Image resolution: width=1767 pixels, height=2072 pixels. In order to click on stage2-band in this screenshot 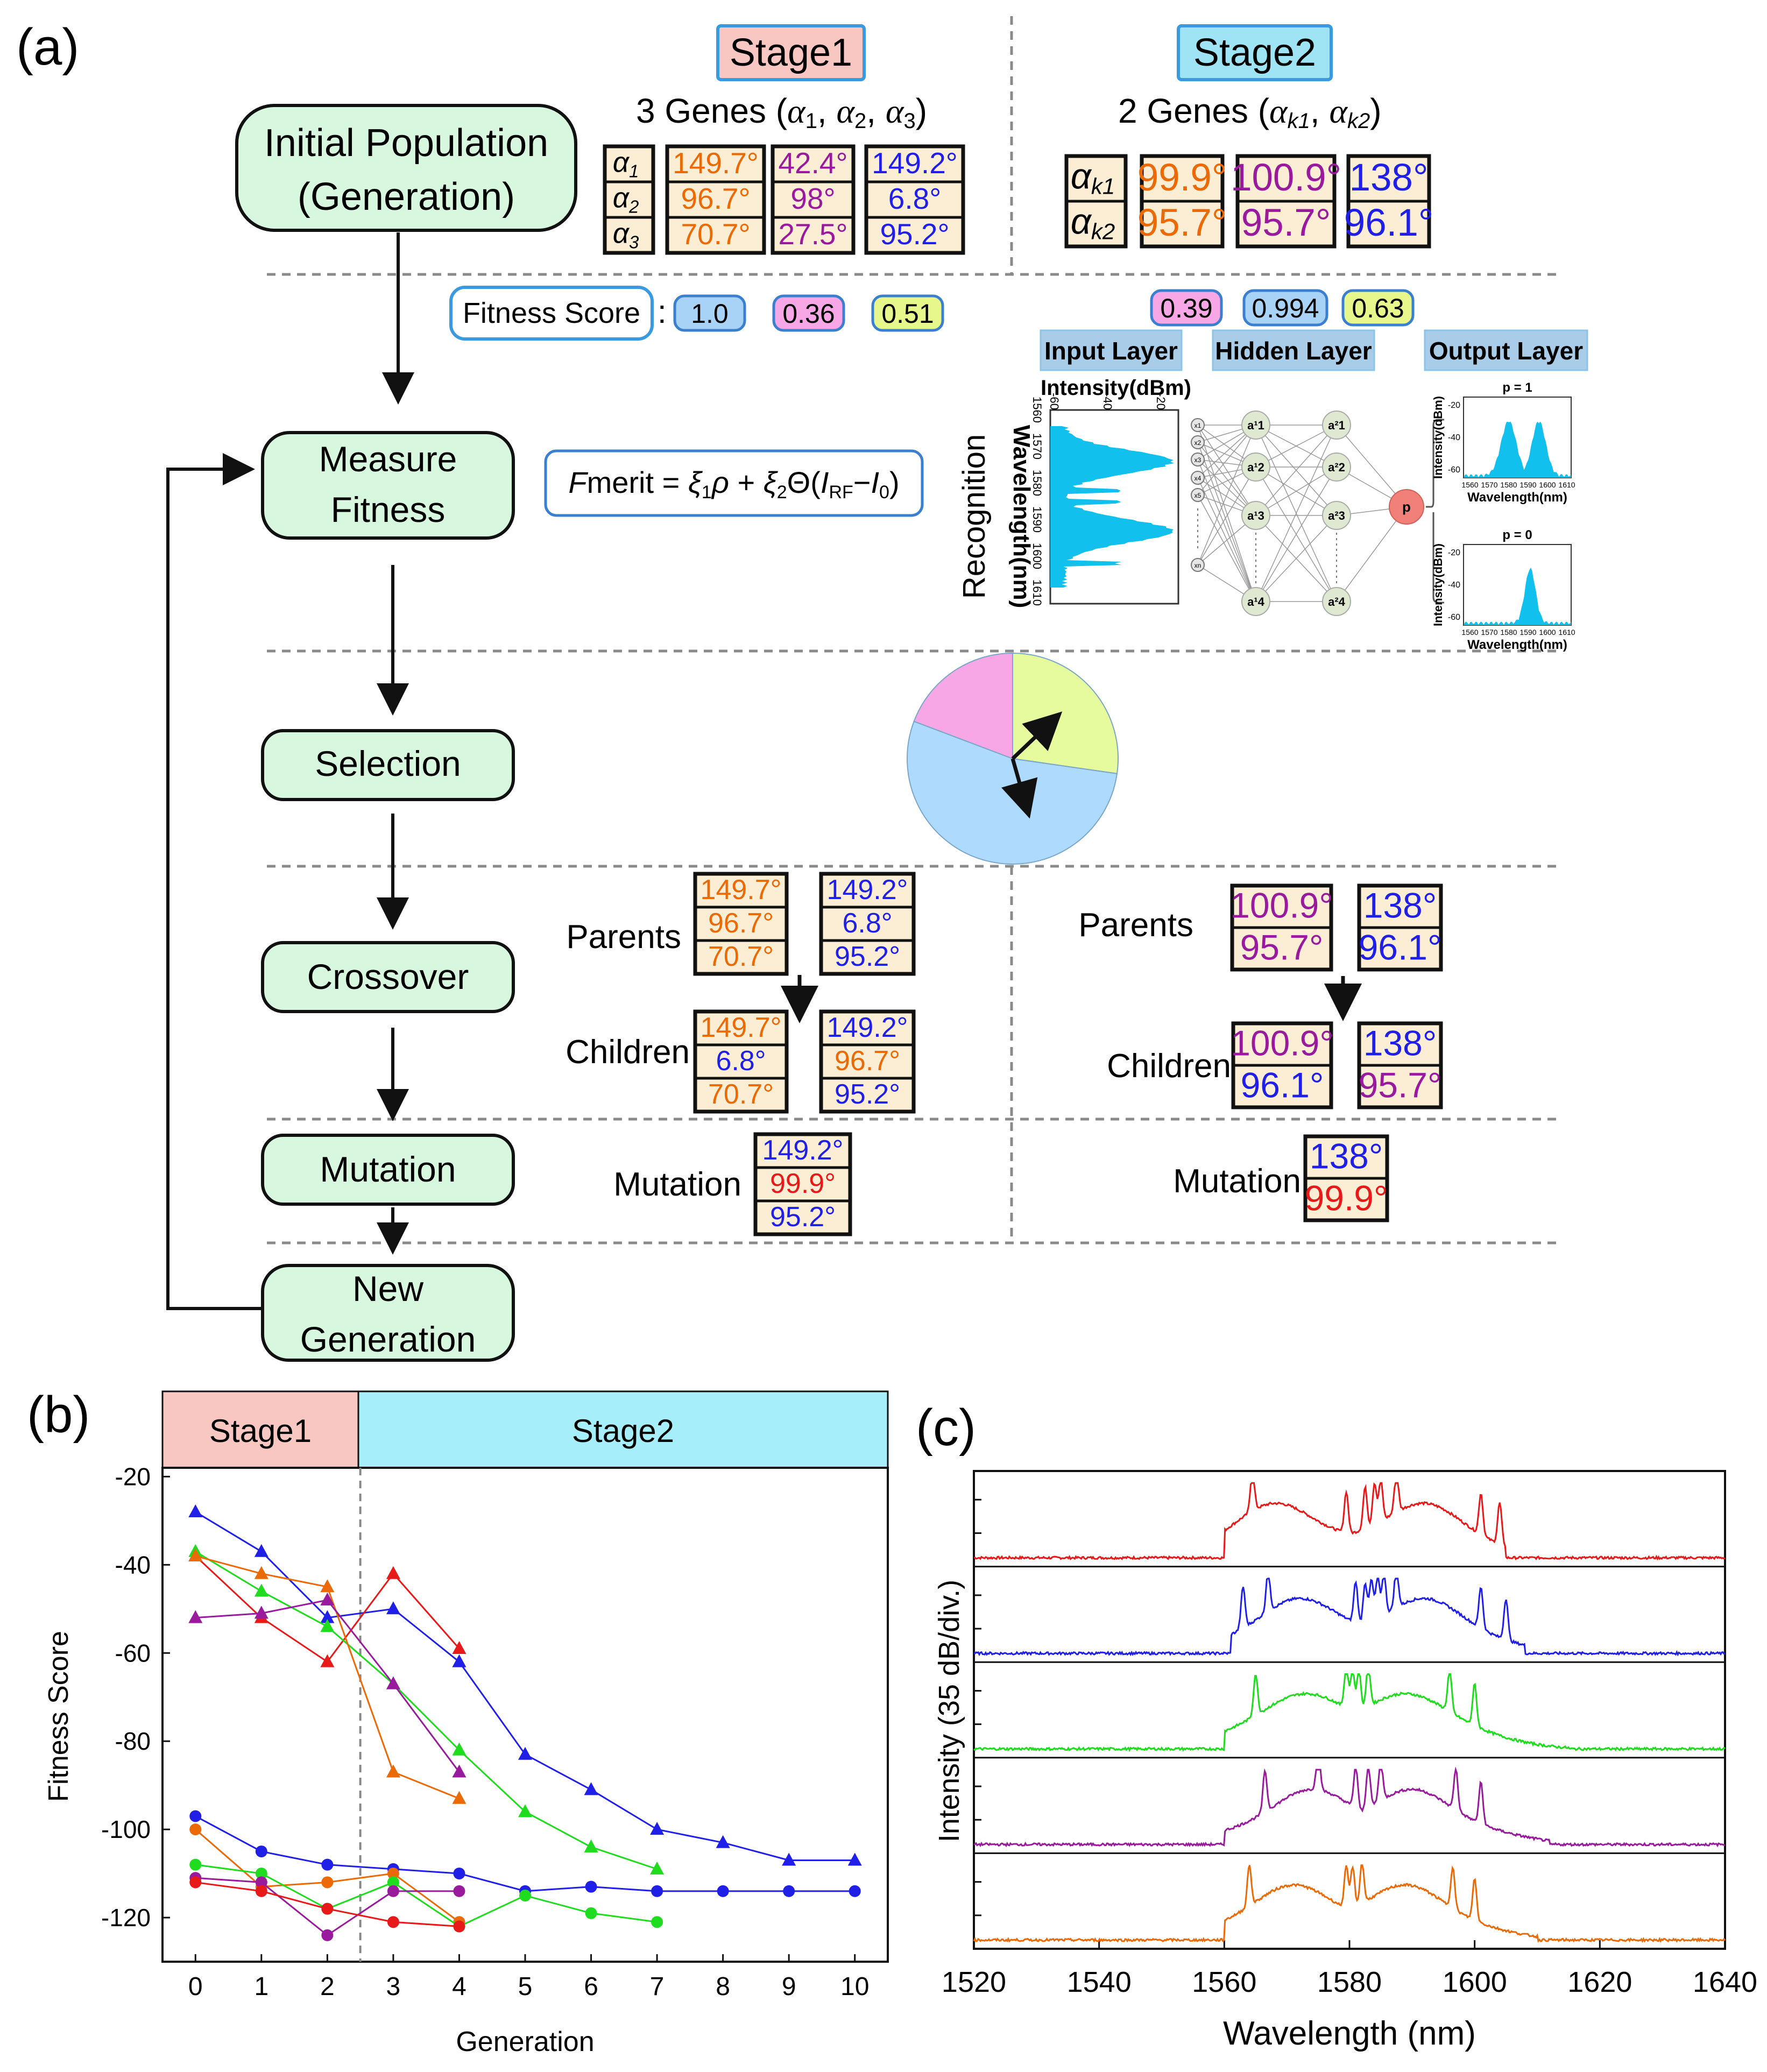, I will do `click(623, 1429)`.